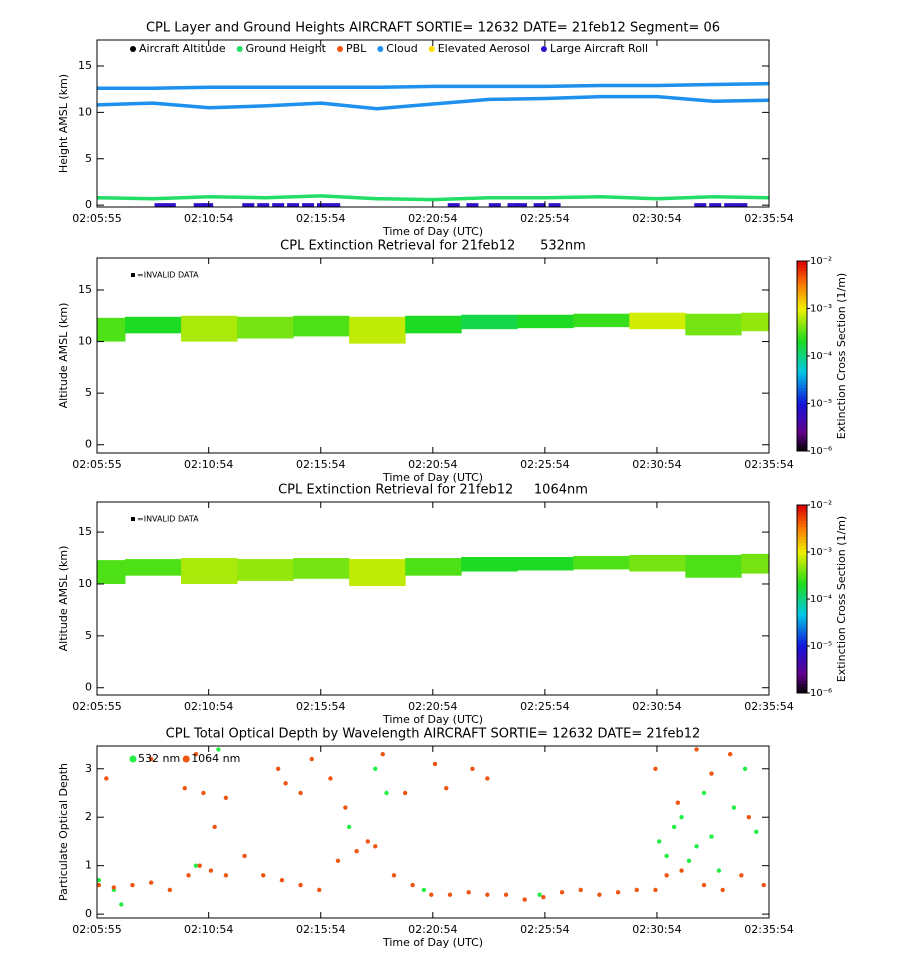 The width and height of the screenshot is (900, 970). What do you see at coordinates (432, 231) in the screenshot?
I see `x-axis-label: Time of Day (UTC)` at bounding box center [432, 231].